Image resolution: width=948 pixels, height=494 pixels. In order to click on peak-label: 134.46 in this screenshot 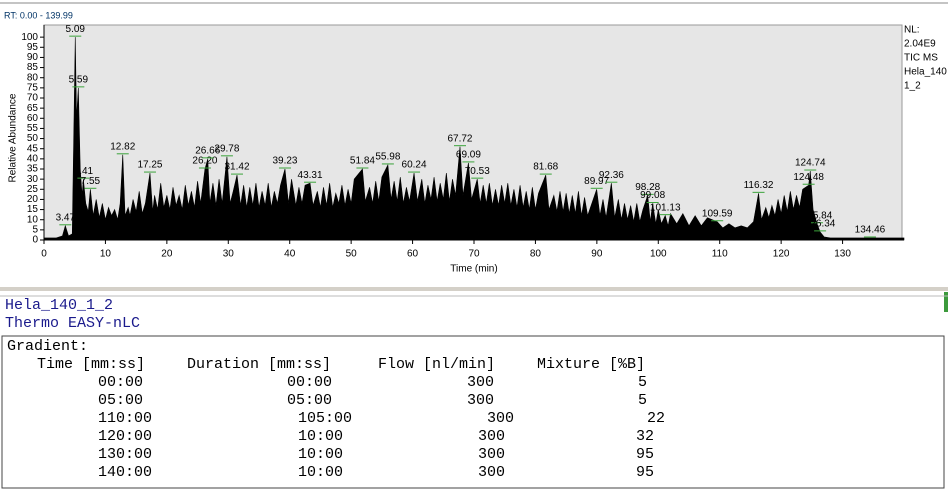, I will do `click(870, 230)`.